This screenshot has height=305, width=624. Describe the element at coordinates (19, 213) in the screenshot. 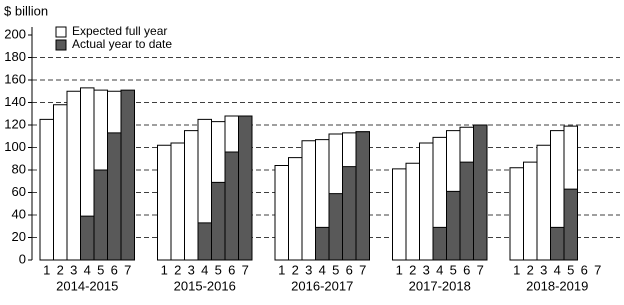

I see `y-tick-label: 40` at that location.